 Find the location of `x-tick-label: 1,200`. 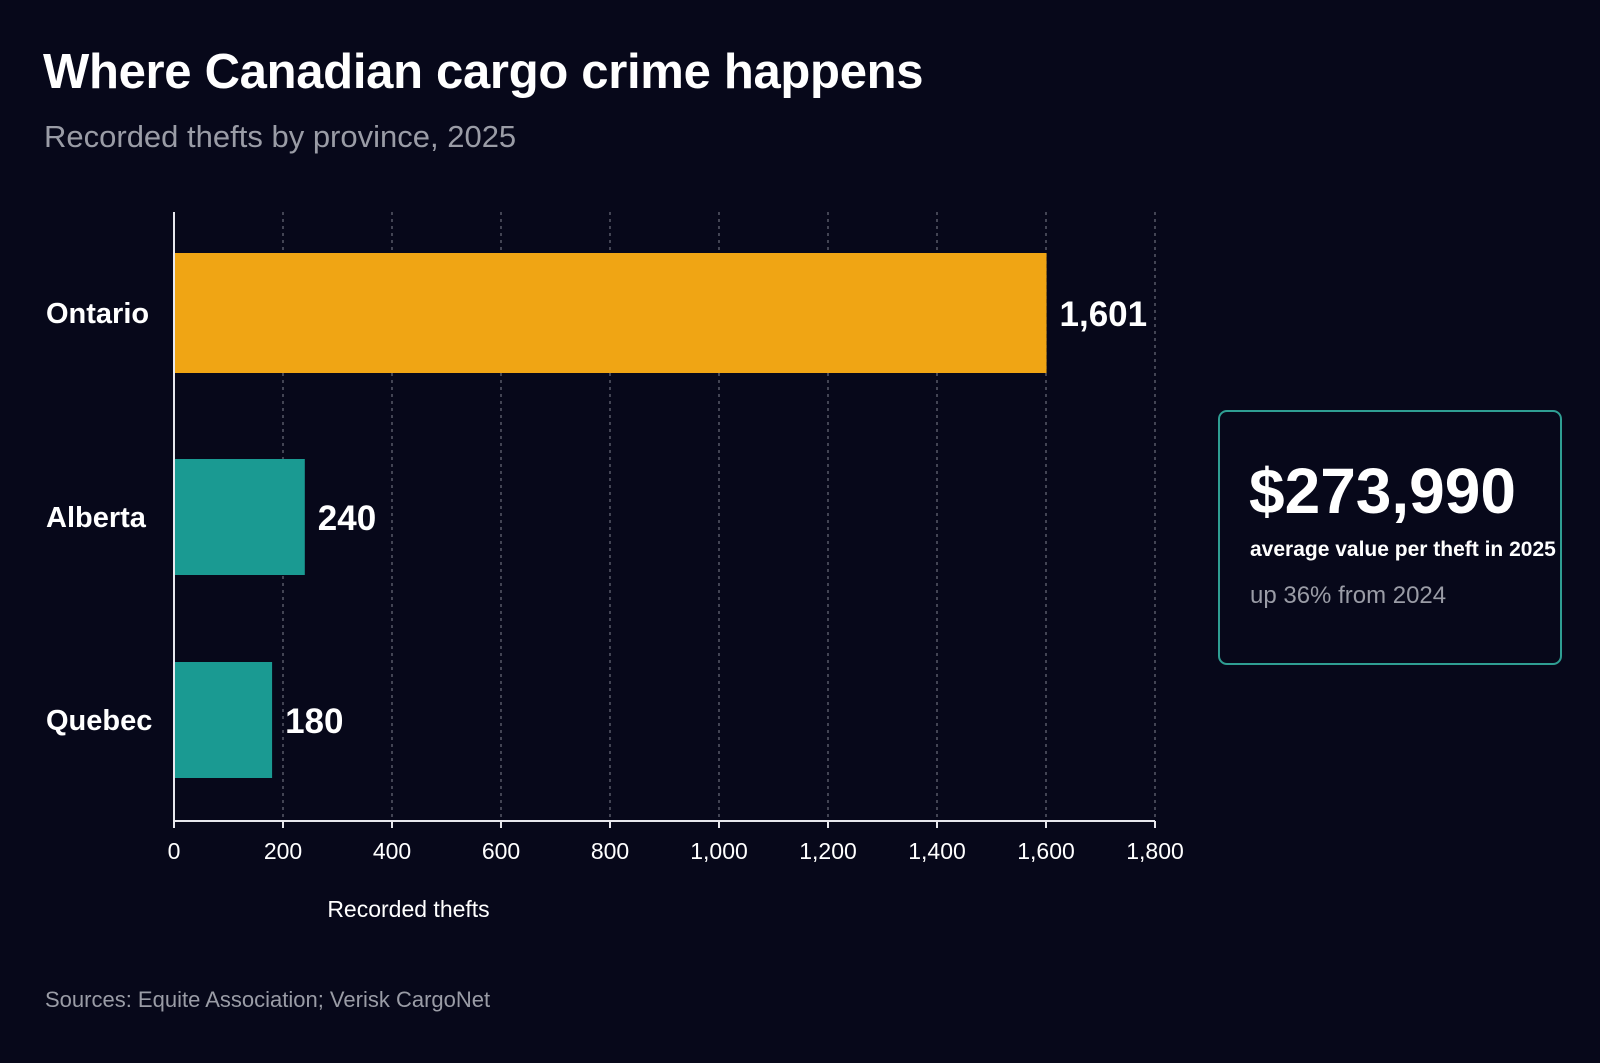

x-tick-label: 1,200 is located at coordinates (828, 851).